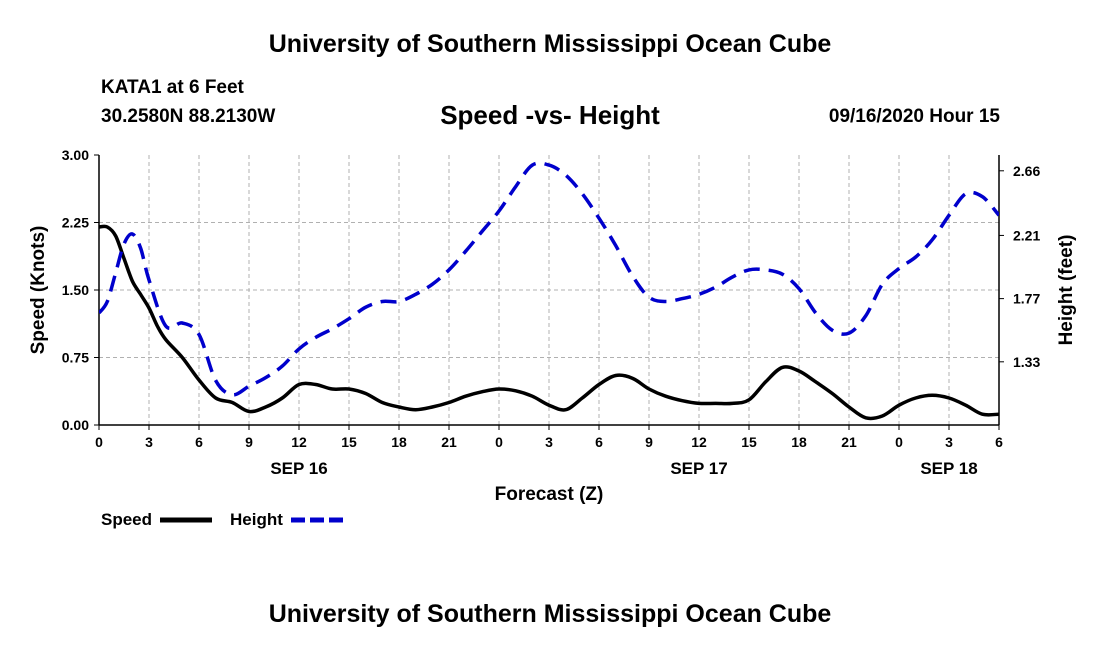 This screenshot has width=1100, height=650. I want to click on x-axis-title: Forecast (Z), so click(549, 494).